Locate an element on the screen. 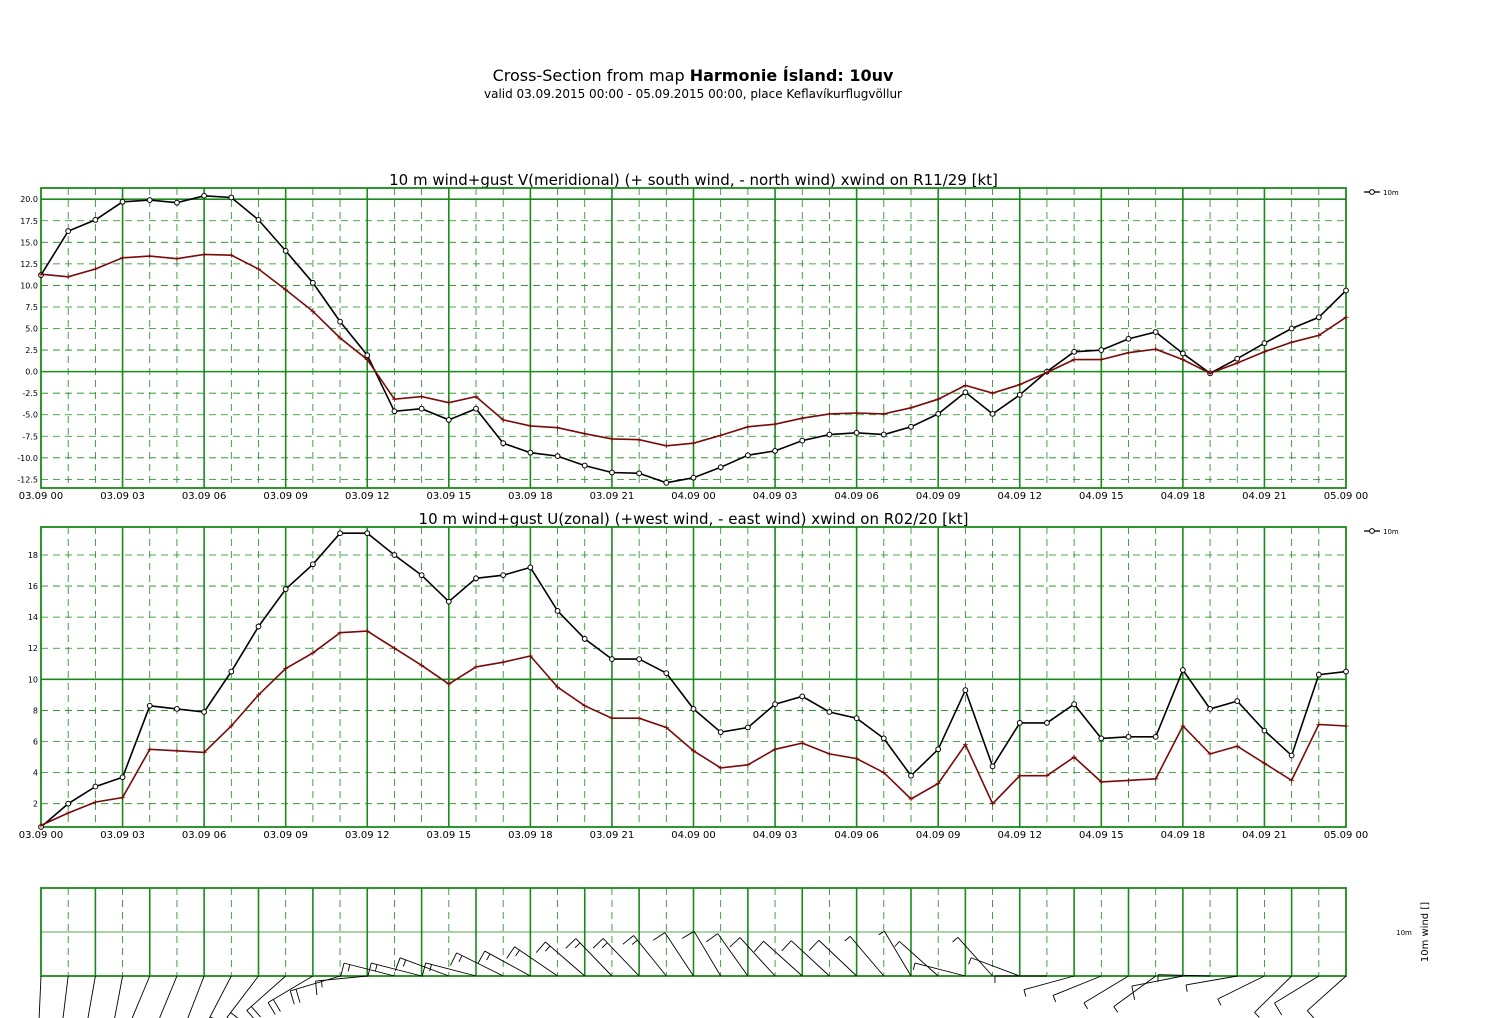  x-tick-label: 03.09 12 is located at coordinates (367, 835).